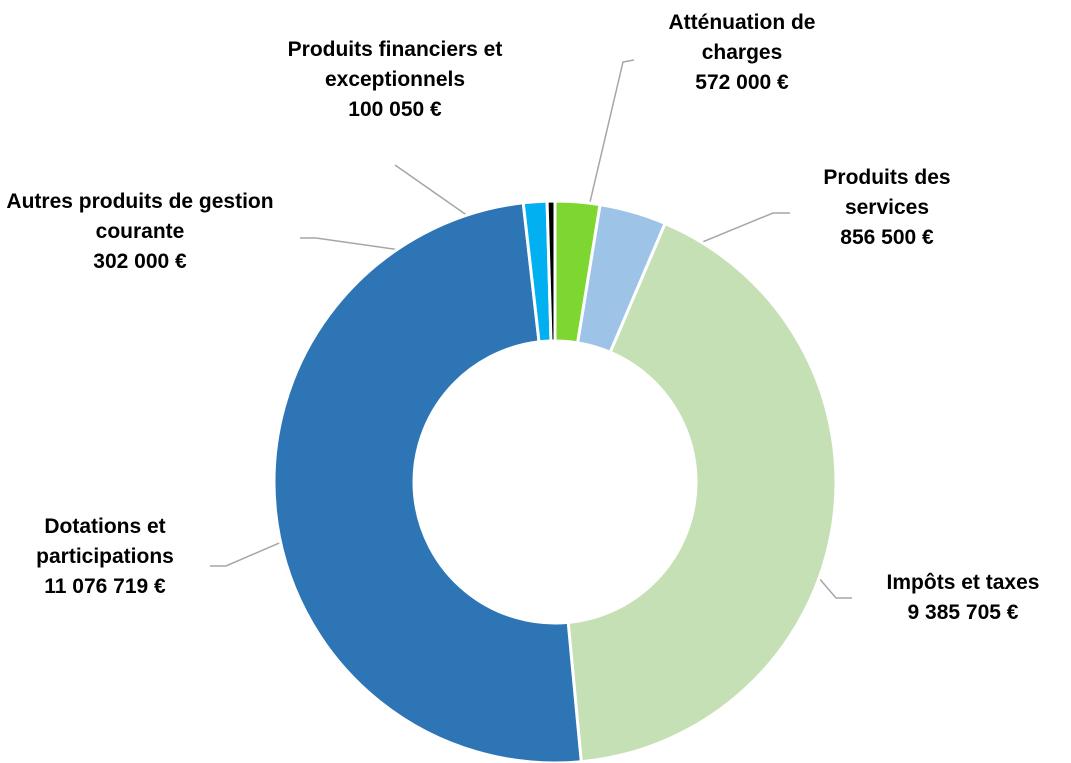 The image size is (1071, 763). I want to click on slice, so click(551, 271).